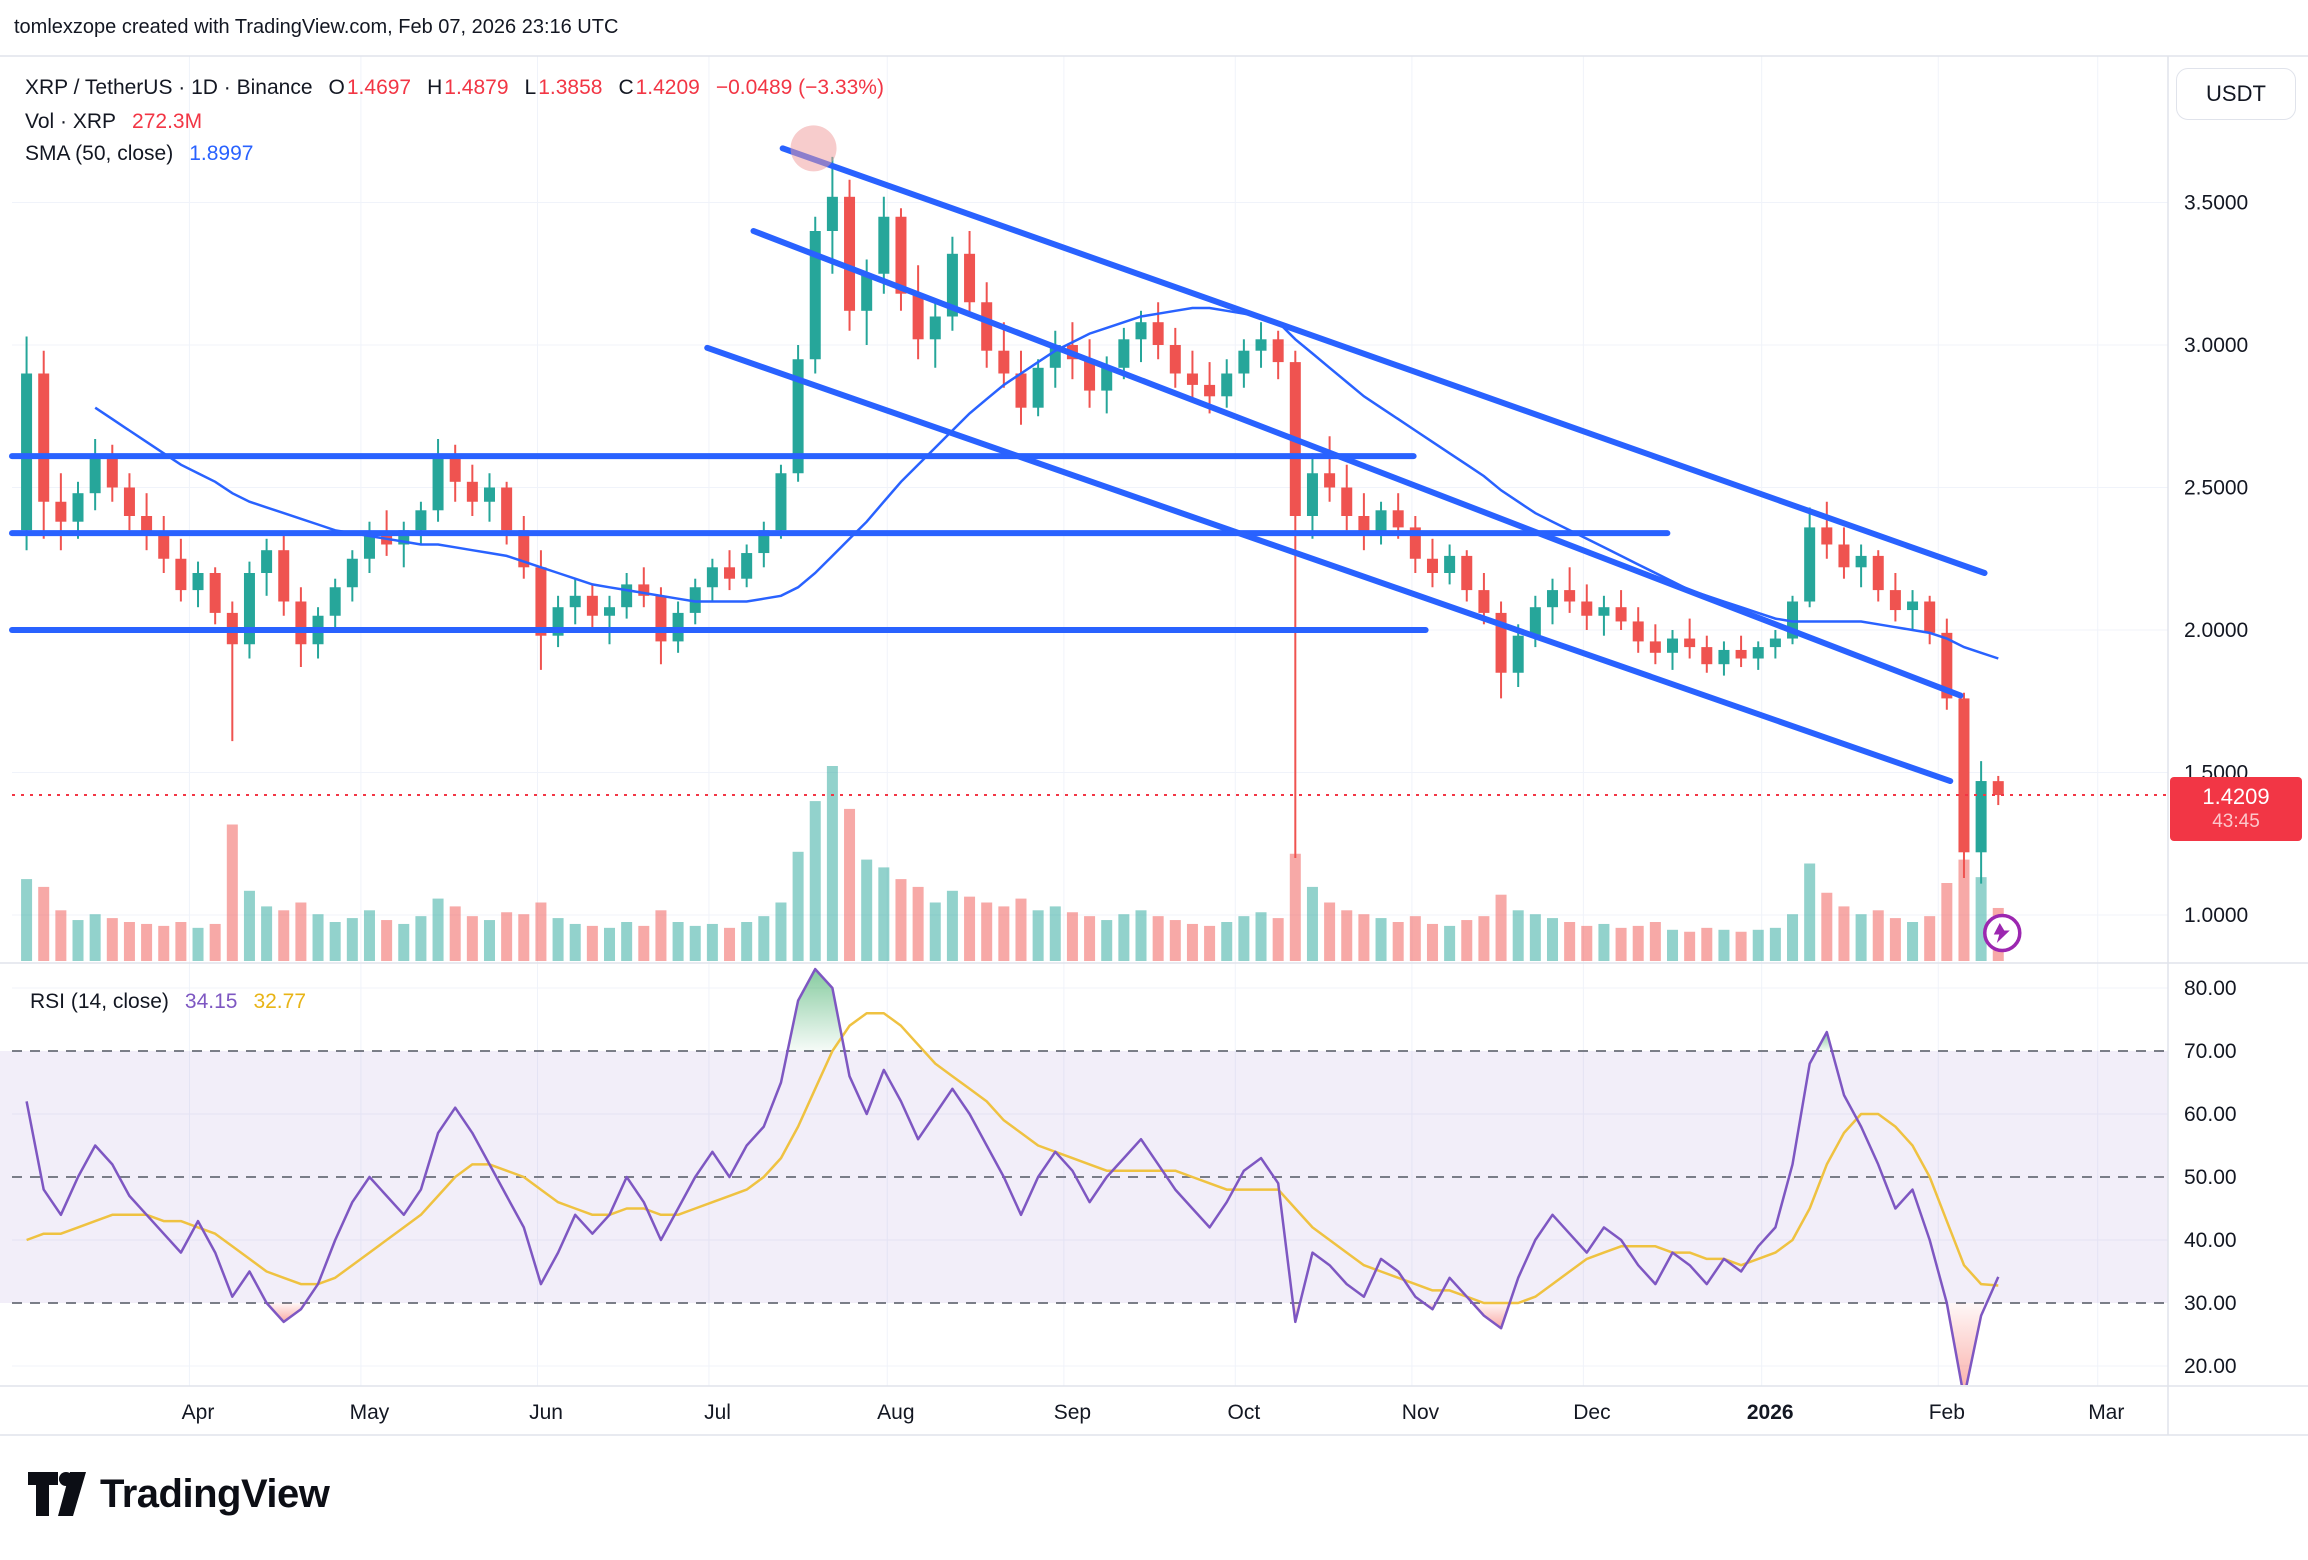  Describe the element at coordinates (1770, 1412) in the screenshot. I see `time-tick: 2026` at that location.